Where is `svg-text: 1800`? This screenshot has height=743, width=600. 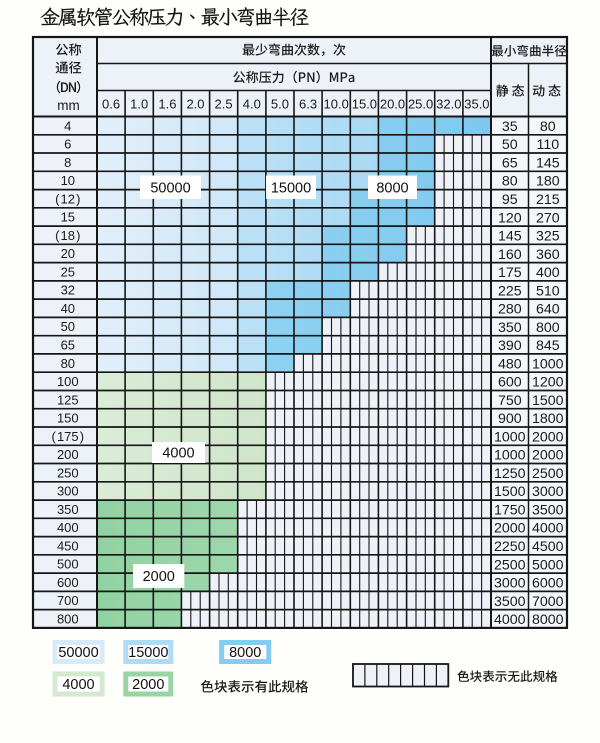
svg-text: 1800 is located at coordinates (548, 419).